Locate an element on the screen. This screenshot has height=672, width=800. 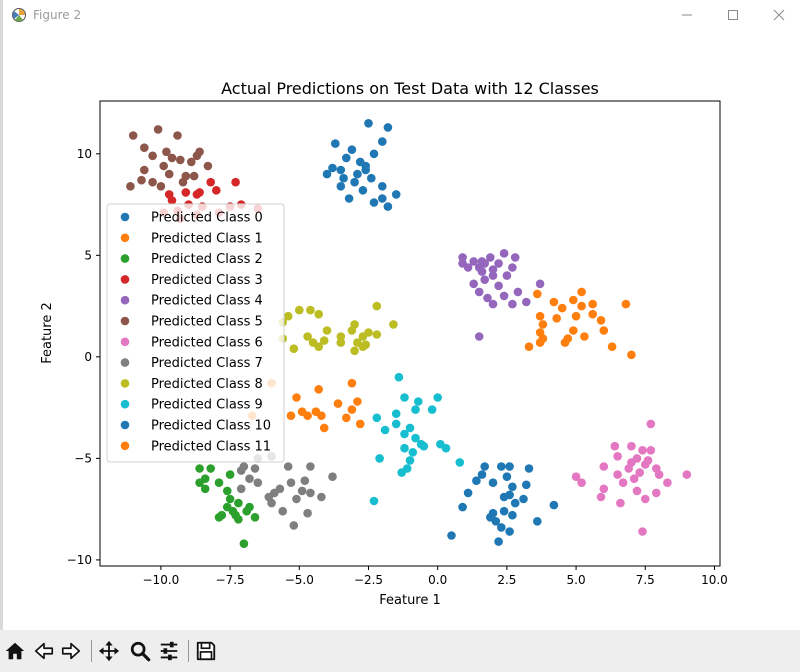
forward-button is located at coordinates (71, 651).